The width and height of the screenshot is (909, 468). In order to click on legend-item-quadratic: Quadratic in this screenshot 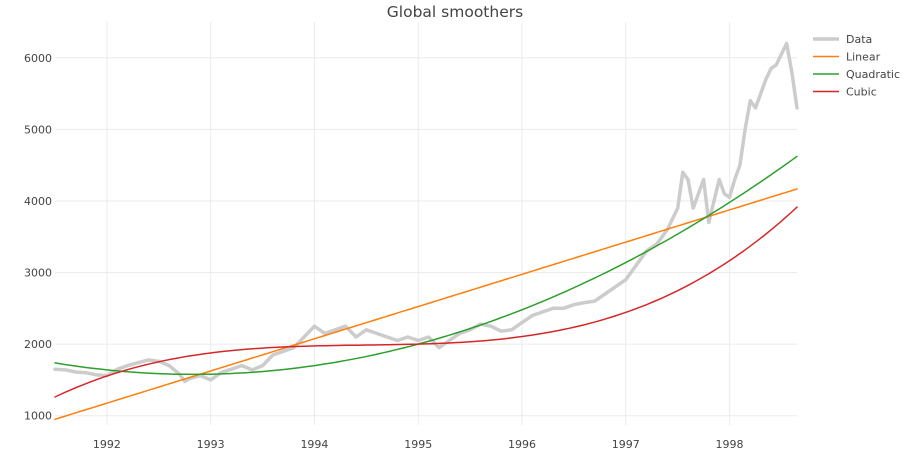, I will do `click(856, 74)`.